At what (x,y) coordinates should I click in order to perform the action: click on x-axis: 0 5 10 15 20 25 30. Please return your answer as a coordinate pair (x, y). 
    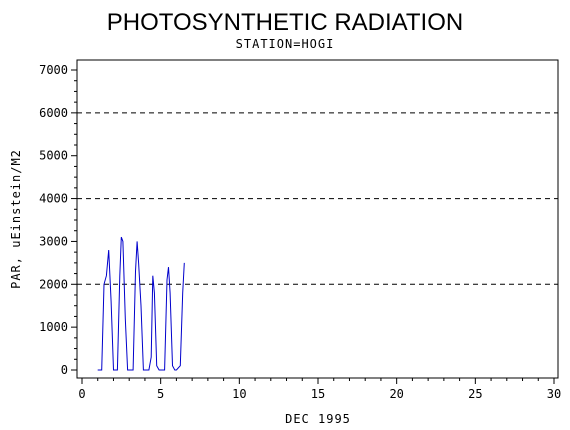
    Looking at the image, I should click on (319, 389).